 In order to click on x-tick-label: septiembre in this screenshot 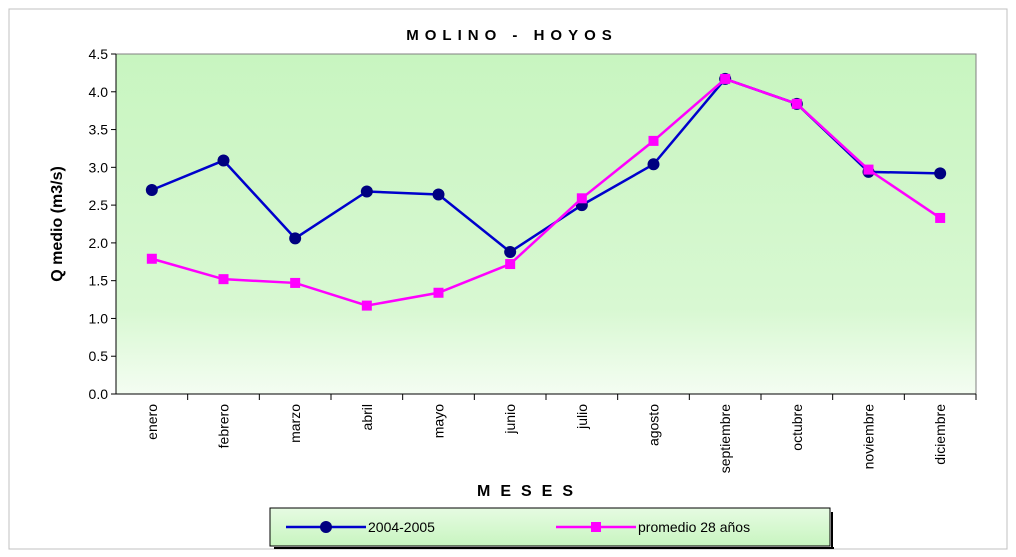, I will do `click(725, 438)`.